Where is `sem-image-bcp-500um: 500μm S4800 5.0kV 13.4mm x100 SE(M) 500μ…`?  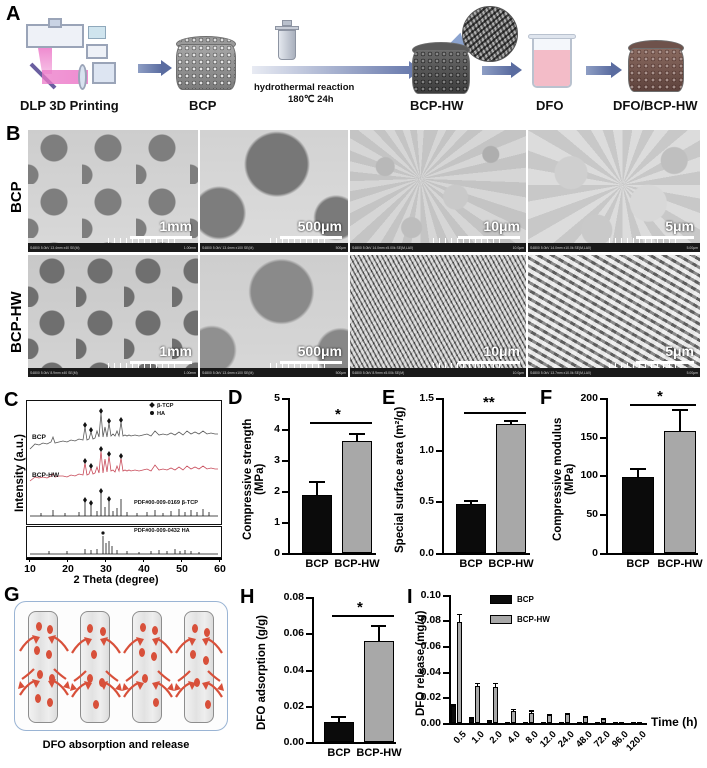 sem-image-bcp-500um: 500μm S4800 5.0kV 13.4mm x100 SE(M) 500μ… is located at coordinates (274, 191).